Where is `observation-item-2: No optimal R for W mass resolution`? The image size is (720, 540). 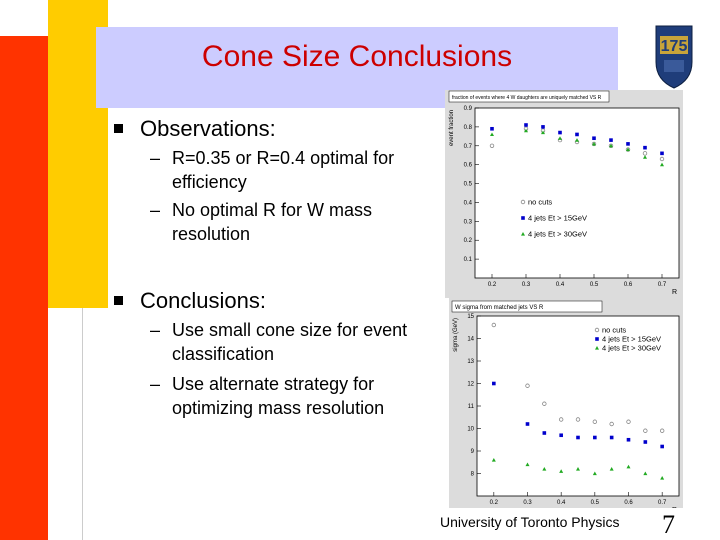 observation-item-2: No optimal R for W mass resolution is located at coordinates (272, 222).